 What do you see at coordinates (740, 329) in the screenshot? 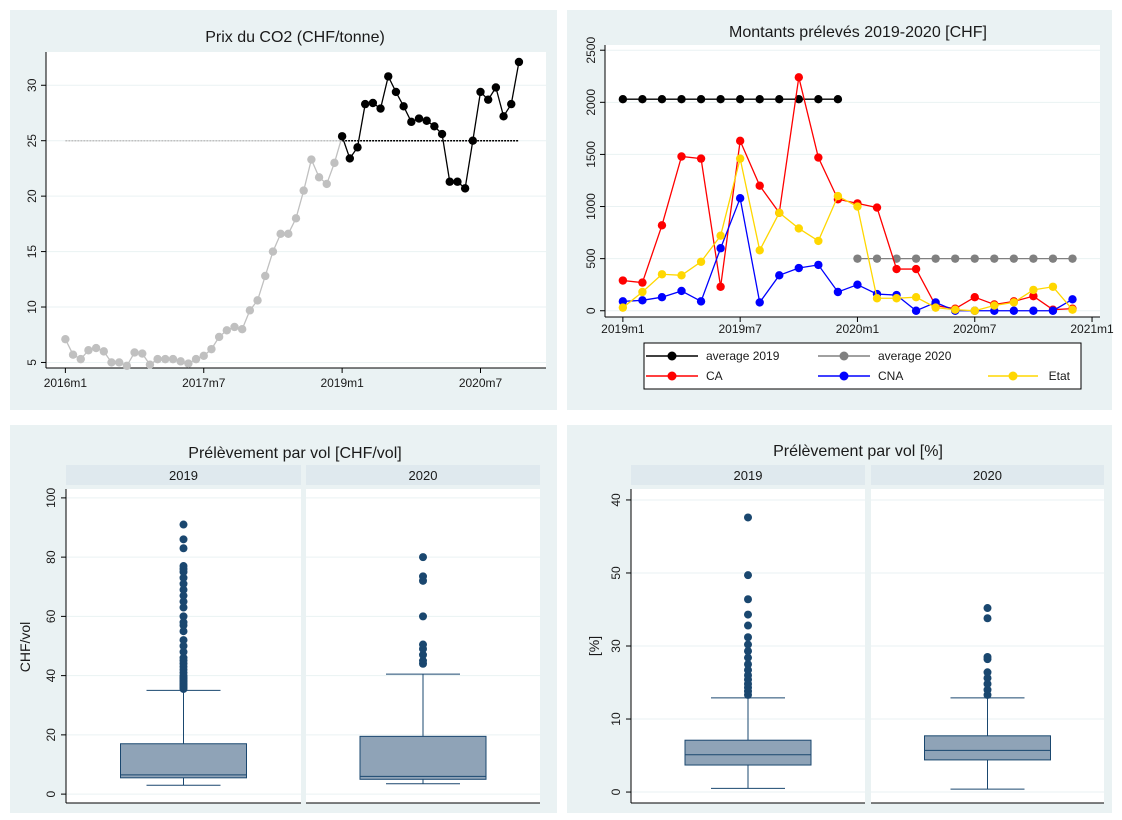
I see `amounts-x-tick-label: 2019m7` at bounding box center [740, 329].